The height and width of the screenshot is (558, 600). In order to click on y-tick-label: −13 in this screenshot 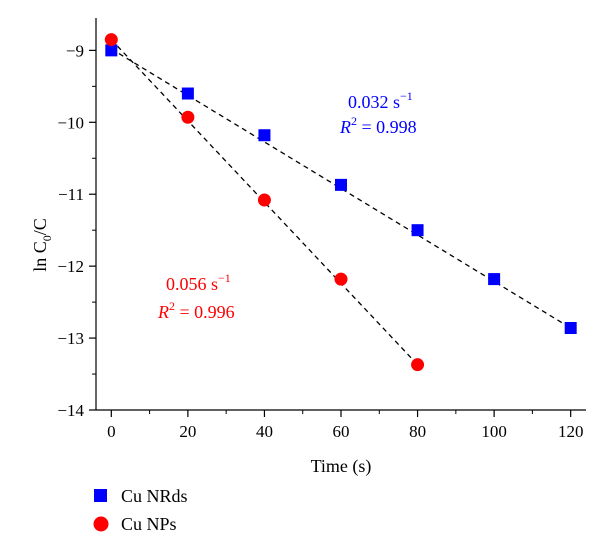, I will do `click(70, 338)`.